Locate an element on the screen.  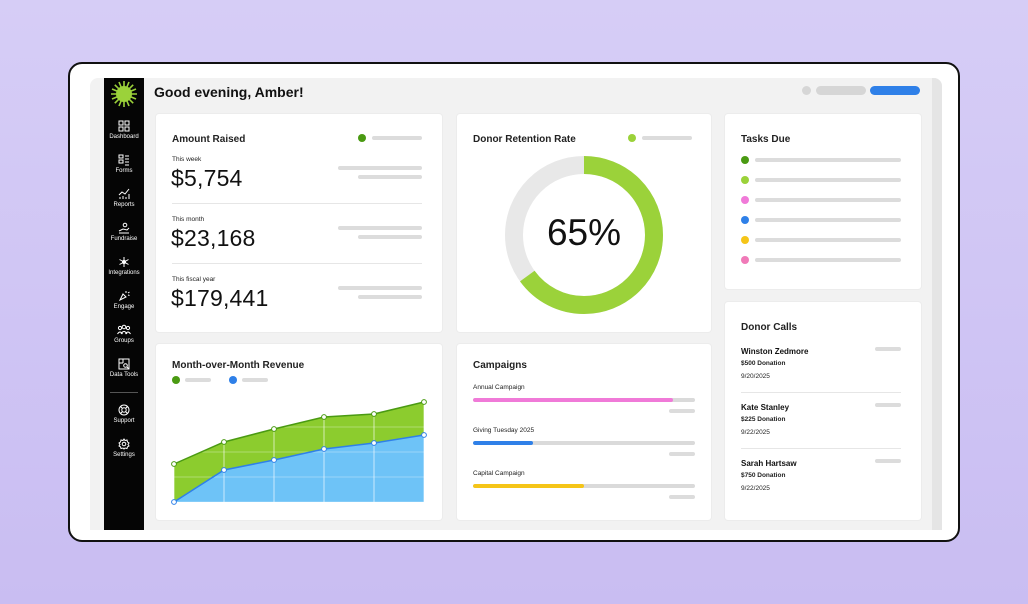
settings-icon is located at coordinates (124, 444).